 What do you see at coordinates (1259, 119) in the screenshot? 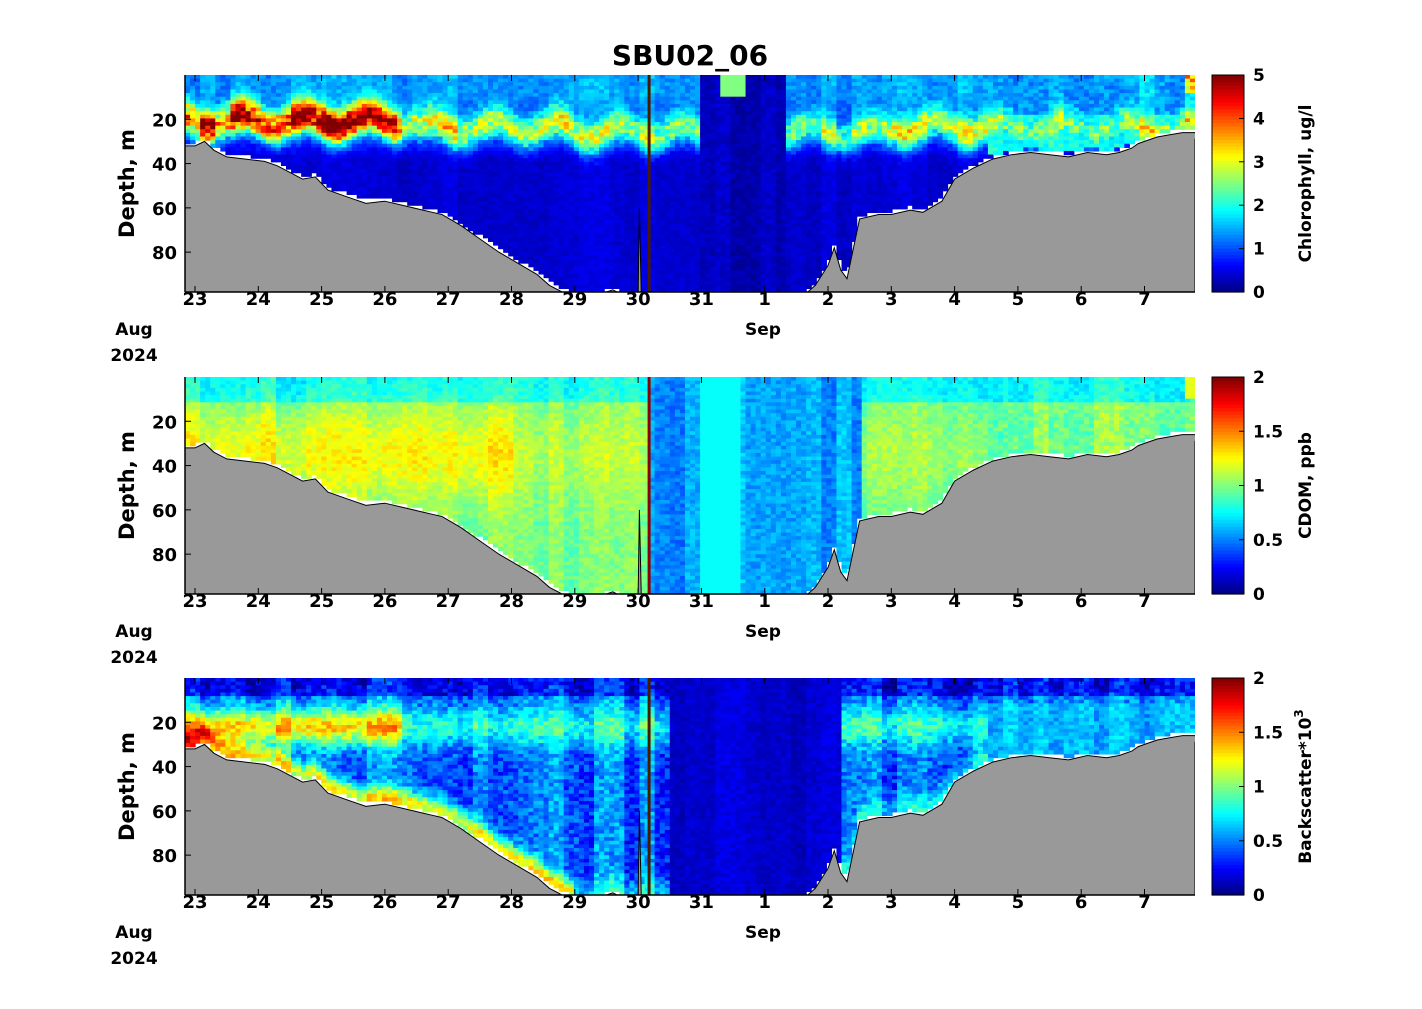
I see `colorbar-tick-label: 4` at bounding box center [1259, 119].